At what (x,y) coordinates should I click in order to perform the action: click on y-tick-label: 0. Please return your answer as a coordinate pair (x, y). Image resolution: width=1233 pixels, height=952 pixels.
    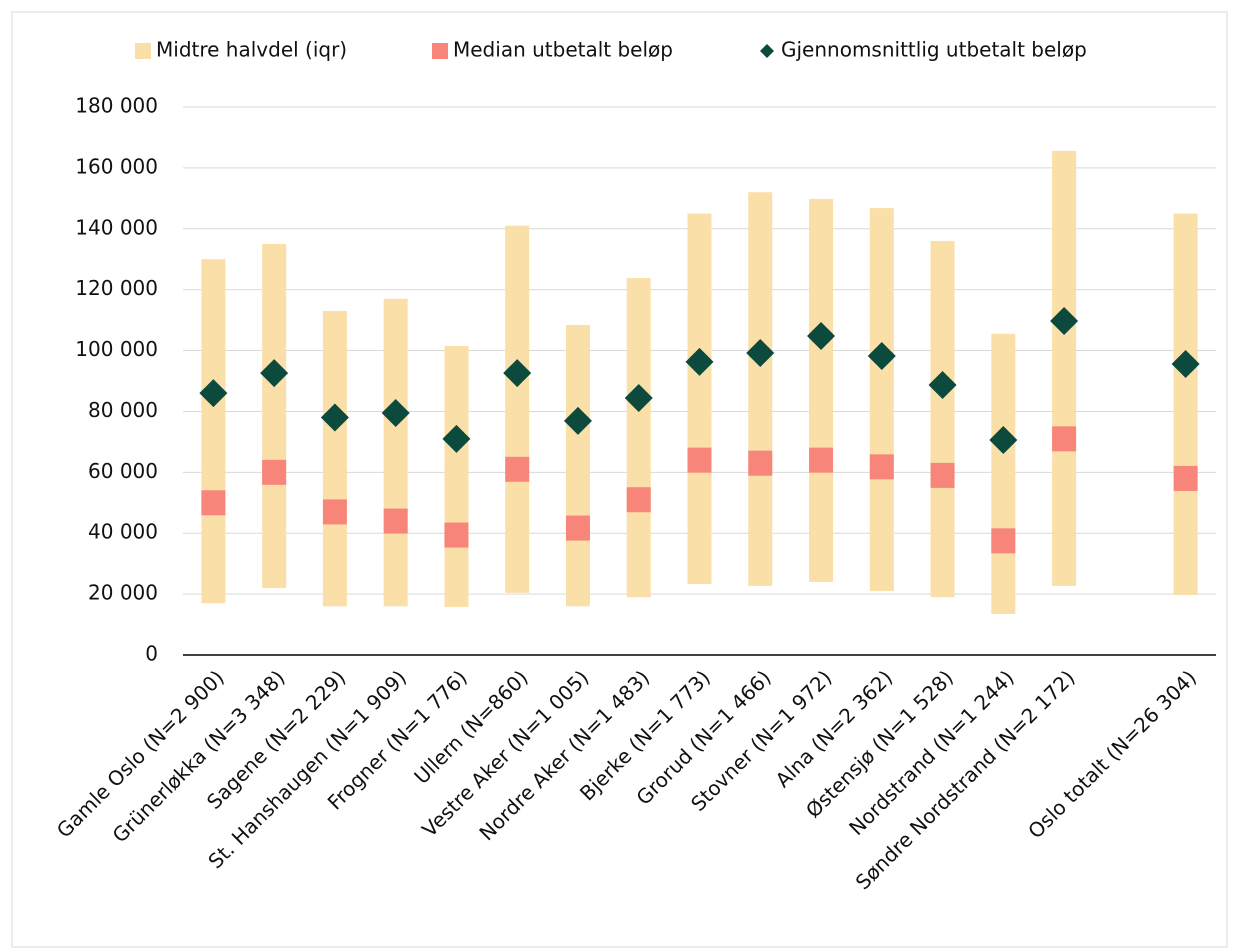
    Looking at the image, I should click on (151, 654).